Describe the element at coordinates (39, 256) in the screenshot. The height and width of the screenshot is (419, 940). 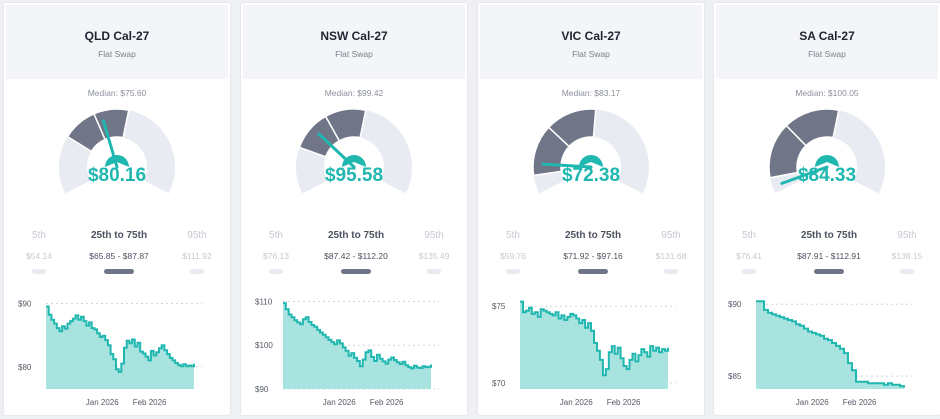
I see `percentile-value-p5: $54.14` at that location.